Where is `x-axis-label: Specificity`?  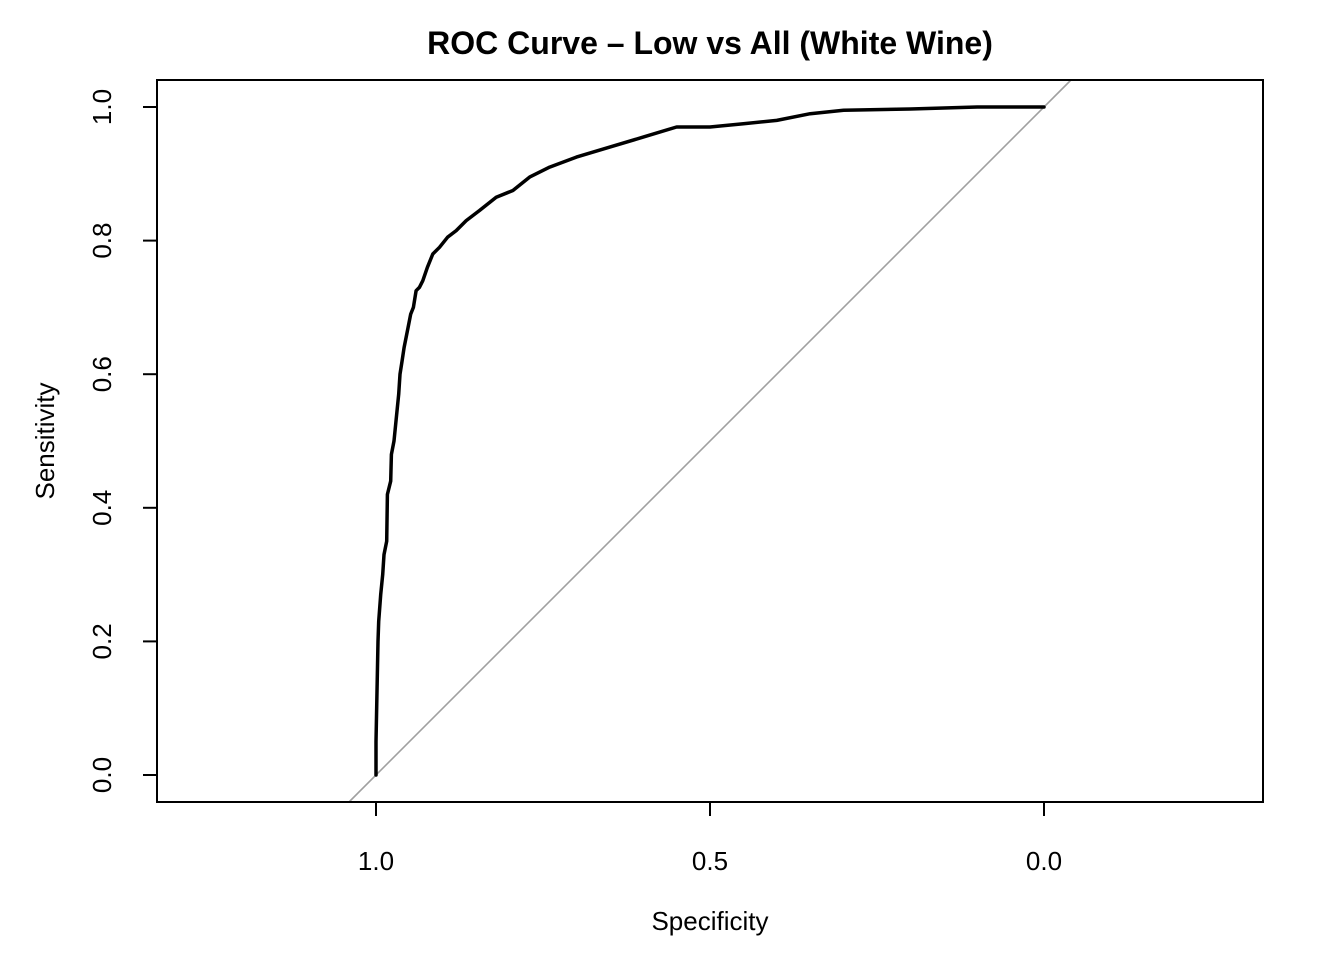 x-axis-label: Specificity is located at coordinates (709, 921).